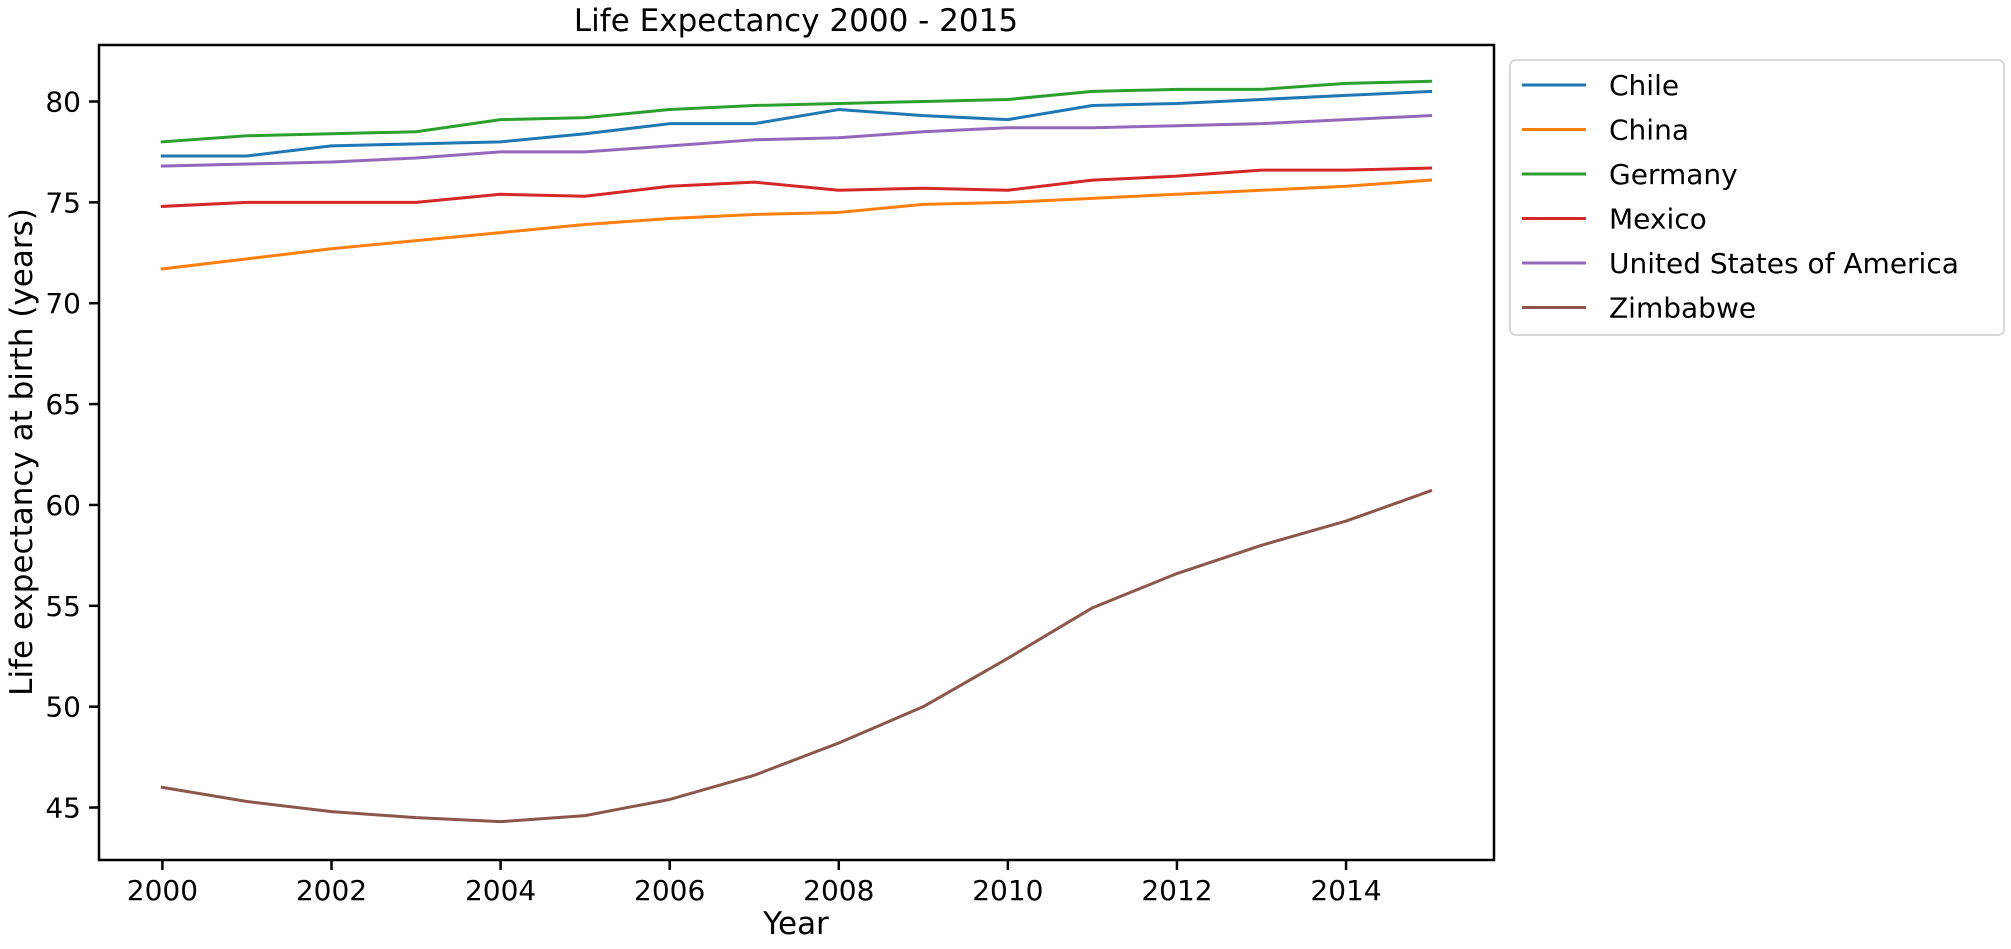 This screenshot has height=949, width=2011. What do you see at coordinates (1644, 85) in the screenshot?
I see `legend-label: Chile` at bounding box center [1644, 85].